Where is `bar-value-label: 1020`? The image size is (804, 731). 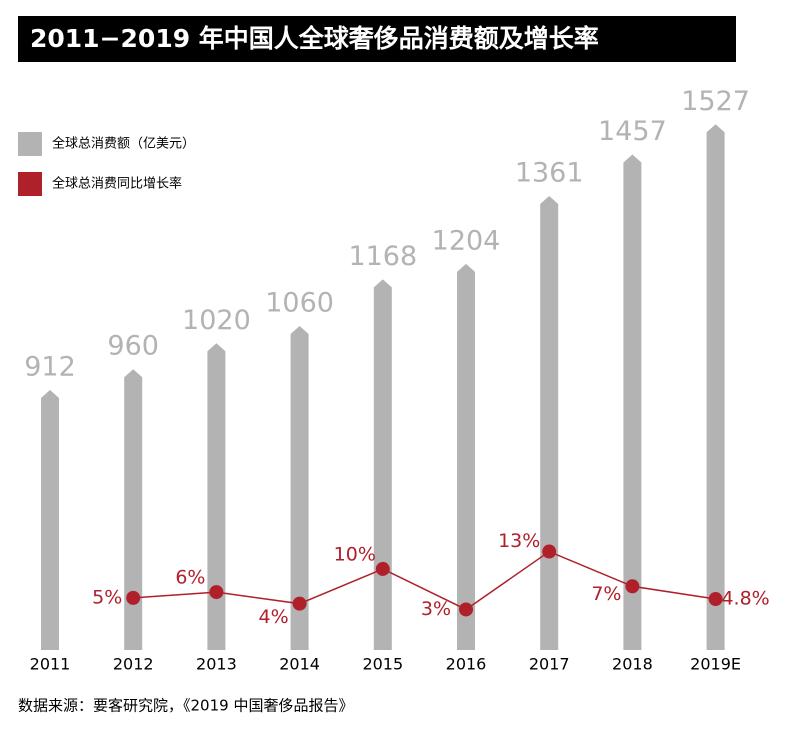 bar-value-label: 1020 is located at coordinates (216, 320).